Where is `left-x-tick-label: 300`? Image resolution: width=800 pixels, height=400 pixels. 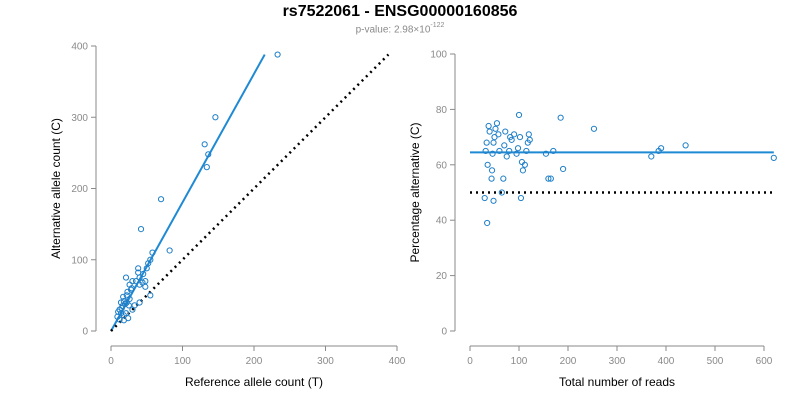 left-x-tick-label: 300 is located at coordinates (325, 361).